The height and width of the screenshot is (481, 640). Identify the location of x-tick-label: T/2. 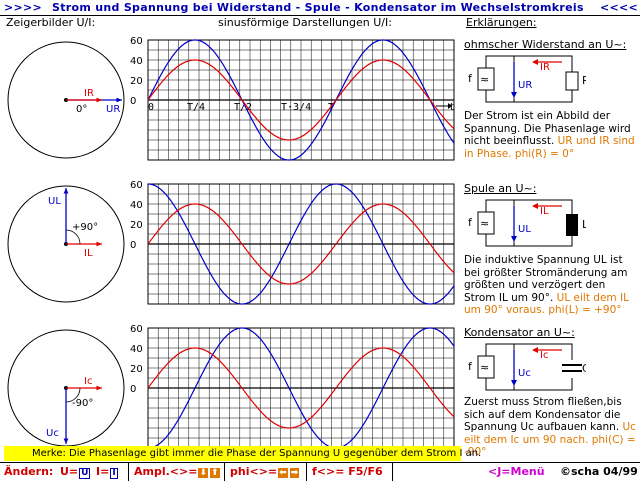
(243, 107).